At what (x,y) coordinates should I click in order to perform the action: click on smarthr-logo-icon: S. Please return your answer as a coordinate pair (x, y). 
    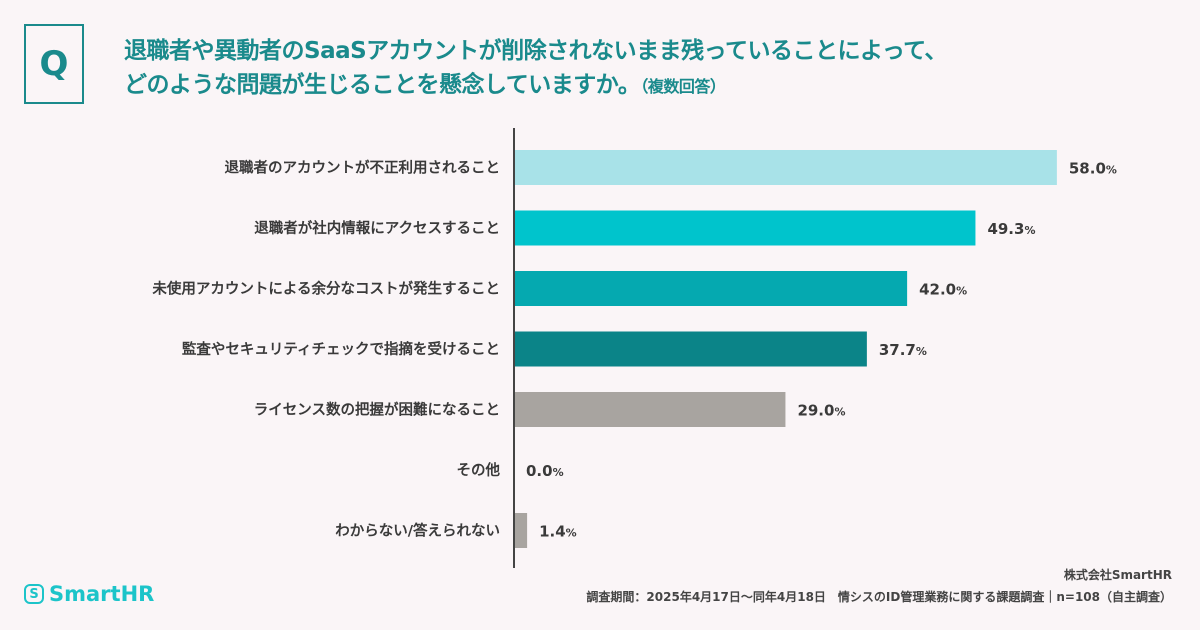
    Looking at the image, I should click on (34, 594).